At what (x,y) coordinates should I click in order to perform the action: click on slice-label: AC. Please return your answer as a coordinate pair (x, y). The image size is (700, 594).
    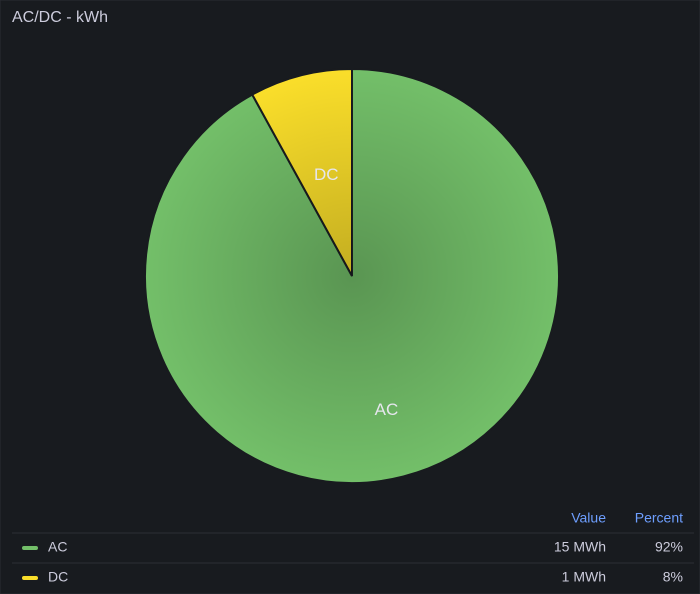
    Looking at the image, I should click on (387, 409).